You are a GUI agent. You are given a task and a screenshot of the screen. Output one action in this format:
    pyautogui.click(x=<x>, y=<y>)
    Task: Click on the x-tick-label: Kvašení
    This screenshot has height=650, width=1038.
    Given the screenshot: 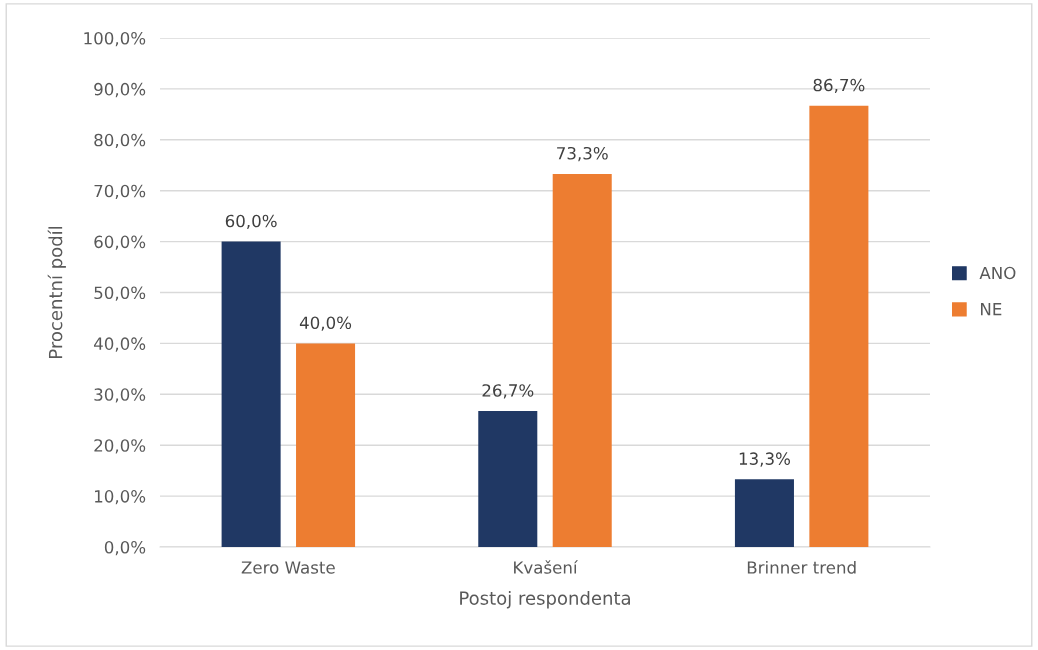 What is the action you would take?
    pyautogui.click(x=546, y=567)
    